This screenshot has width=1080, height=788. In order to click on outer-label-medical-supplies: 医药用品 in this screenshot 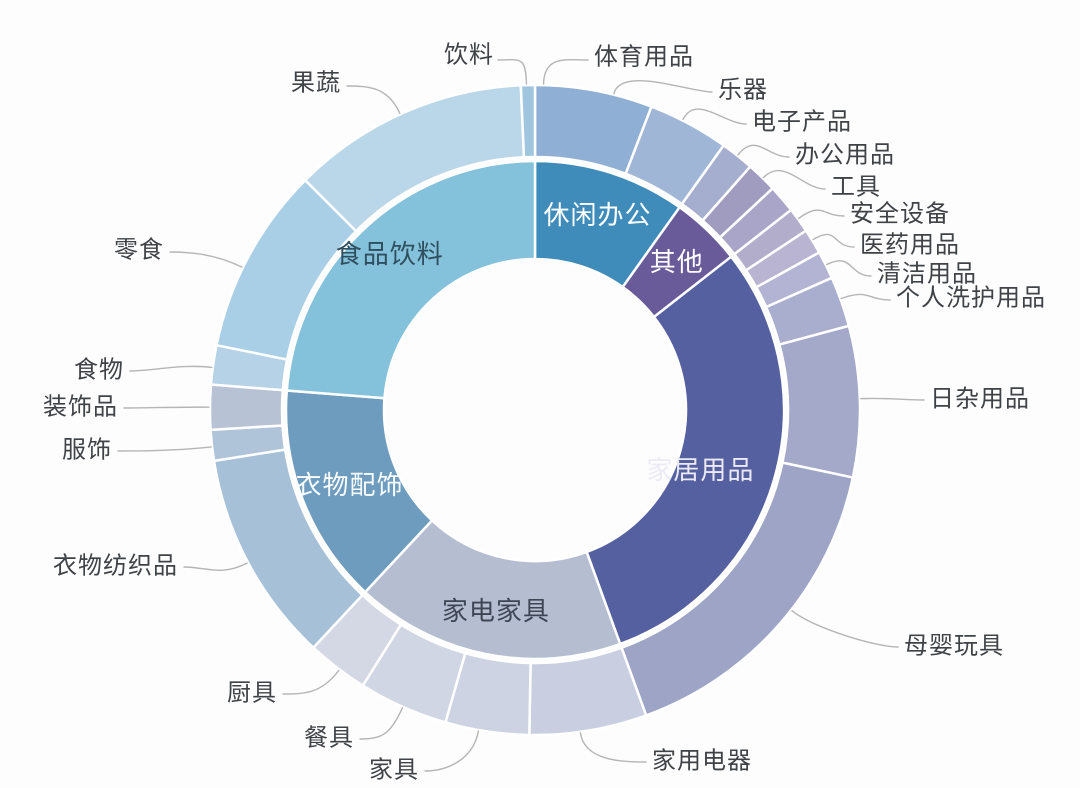, I will do `click(910, 245)`.